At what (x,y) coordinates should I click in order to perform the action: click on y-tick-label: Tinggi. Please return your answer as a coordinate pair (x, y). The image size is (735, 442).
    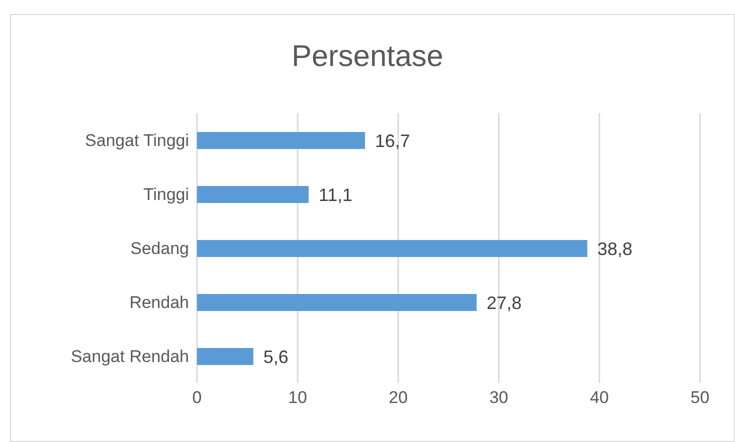
    Looking at the image, I should click on (166, 194).